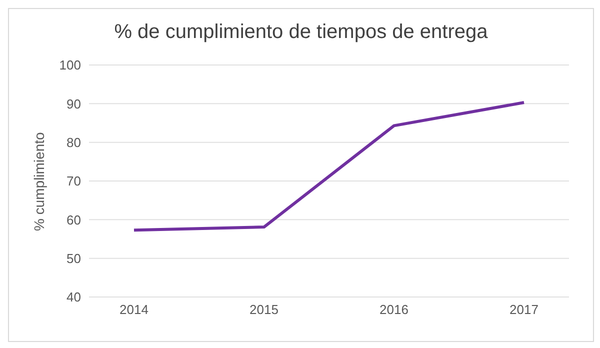 This screenshot has height=348, width=600. Describe the element at coordinates (38, 181) in the screenshot. I see `y-axis-title: % cumplimiento` at that location.